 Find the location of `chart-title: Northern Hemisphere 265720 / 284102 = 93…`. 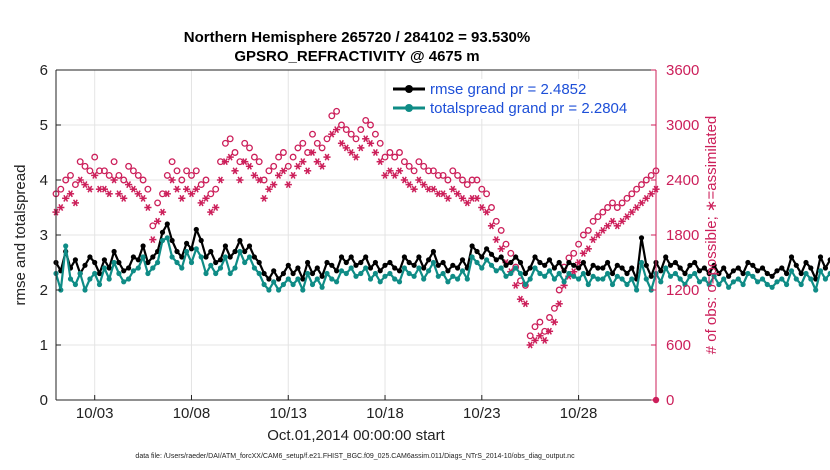

chart-title: Northern Hemisphere 265720 / 284102 = 93… is located at coordinates (357, 37).